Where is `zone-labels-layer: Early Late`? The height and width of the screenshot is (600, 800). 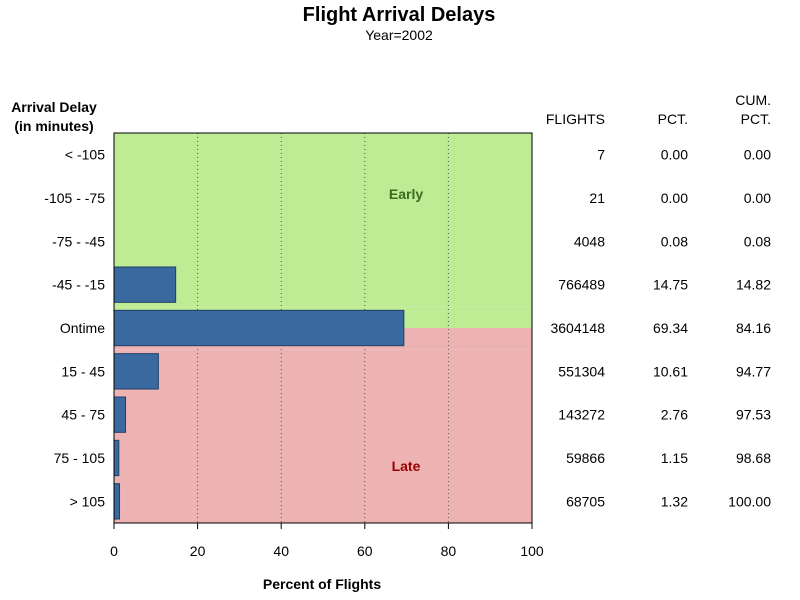 zone-labels-layer: Early Late is located at coordinates (406, 330).